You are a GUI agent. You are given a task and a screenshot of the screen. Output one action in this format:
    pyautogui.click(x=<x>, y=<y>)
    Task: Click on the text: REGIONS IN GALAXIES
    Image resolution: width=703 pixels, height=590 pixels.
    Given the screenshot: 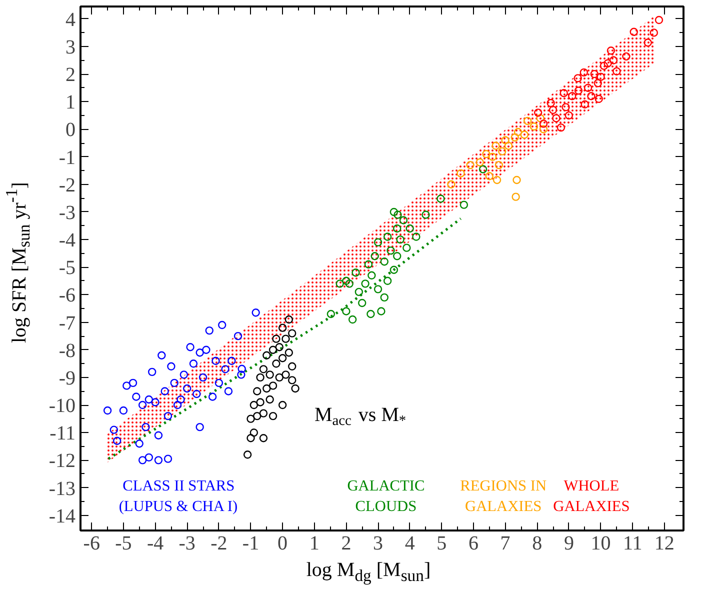 What is the action you would take?
    pyautogui.click(x=503, y=496)
    